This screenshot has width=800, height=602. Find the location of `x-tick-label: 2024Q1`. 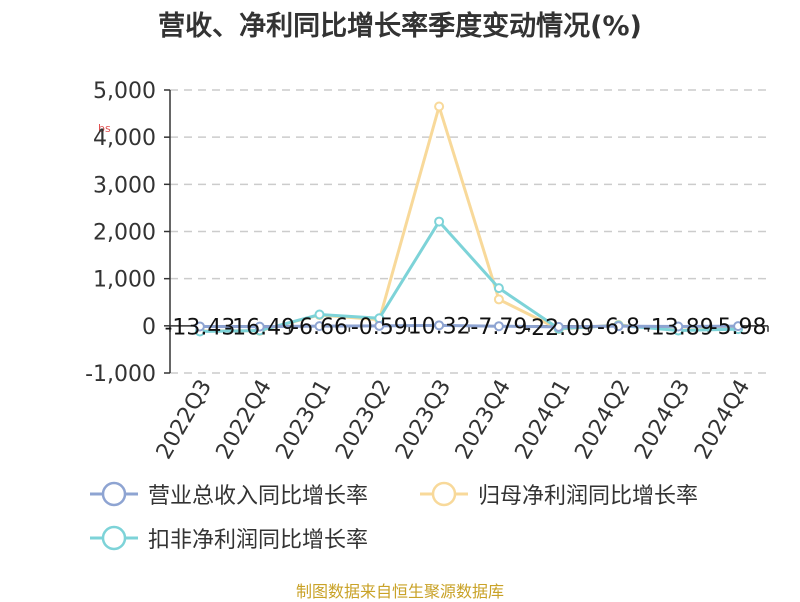

x-tick-label: 2024Q1 is located at coordinates (543, 420).